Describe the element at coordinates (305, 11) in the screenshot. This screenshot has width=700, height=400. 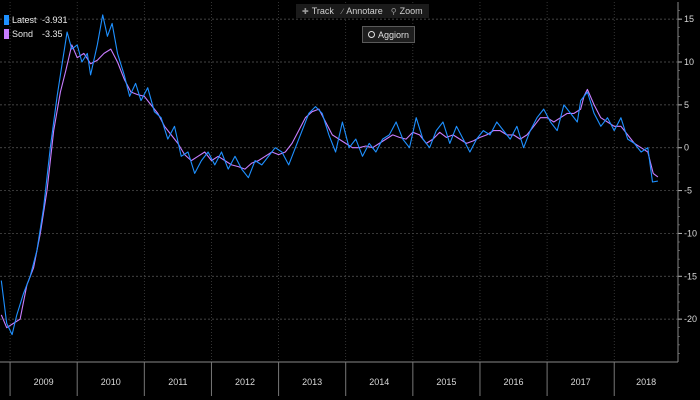
I see `crosshair-icon: ✚` at that location.